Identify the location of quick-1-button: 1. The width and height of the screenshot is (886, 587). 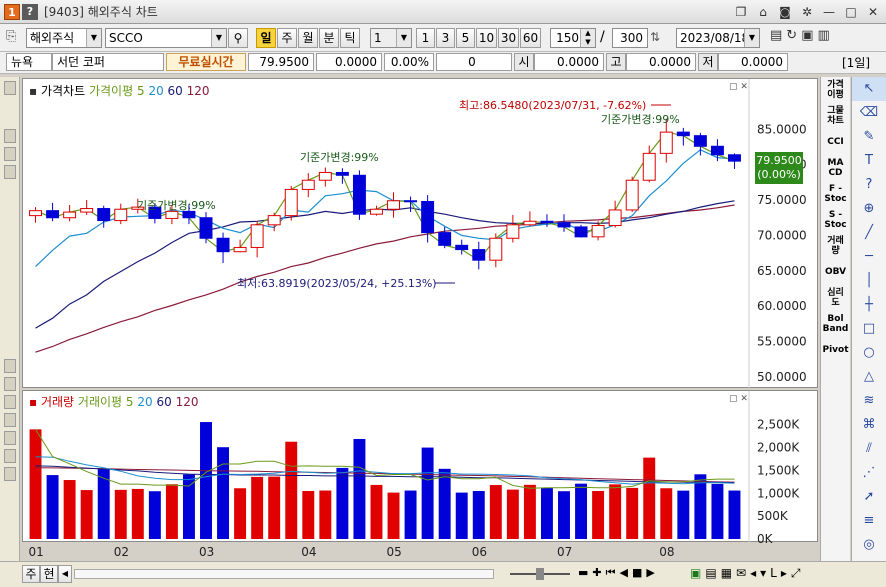
(425, 38).